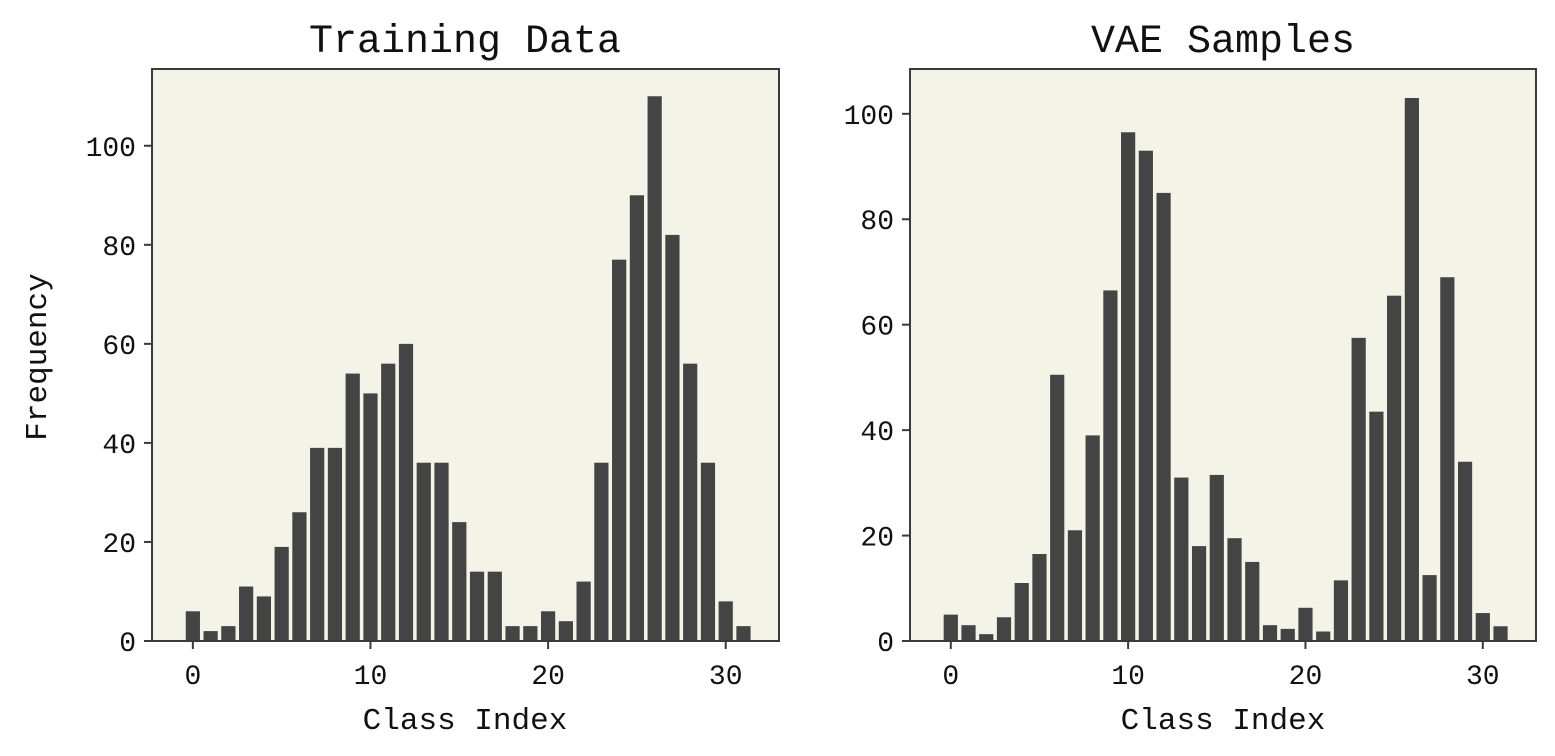 The image size is (1555, 756). I want to click on x-tick-label-vae-samples-20: 20, so click(1306, 677).